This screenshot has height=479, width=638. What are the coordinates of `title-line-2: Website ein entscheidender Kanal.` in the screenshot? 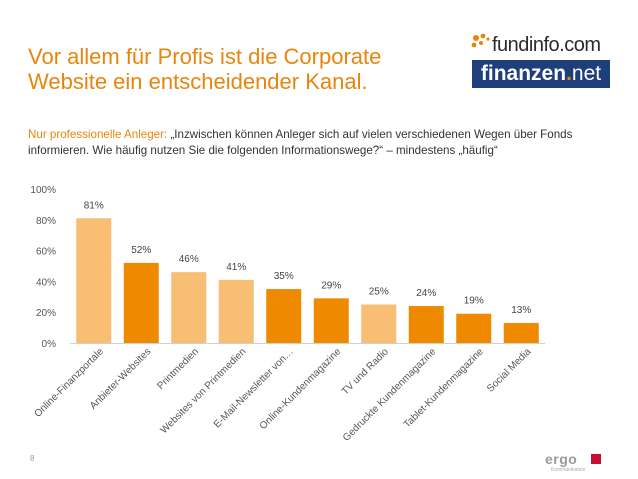 It's located at (198, 81).